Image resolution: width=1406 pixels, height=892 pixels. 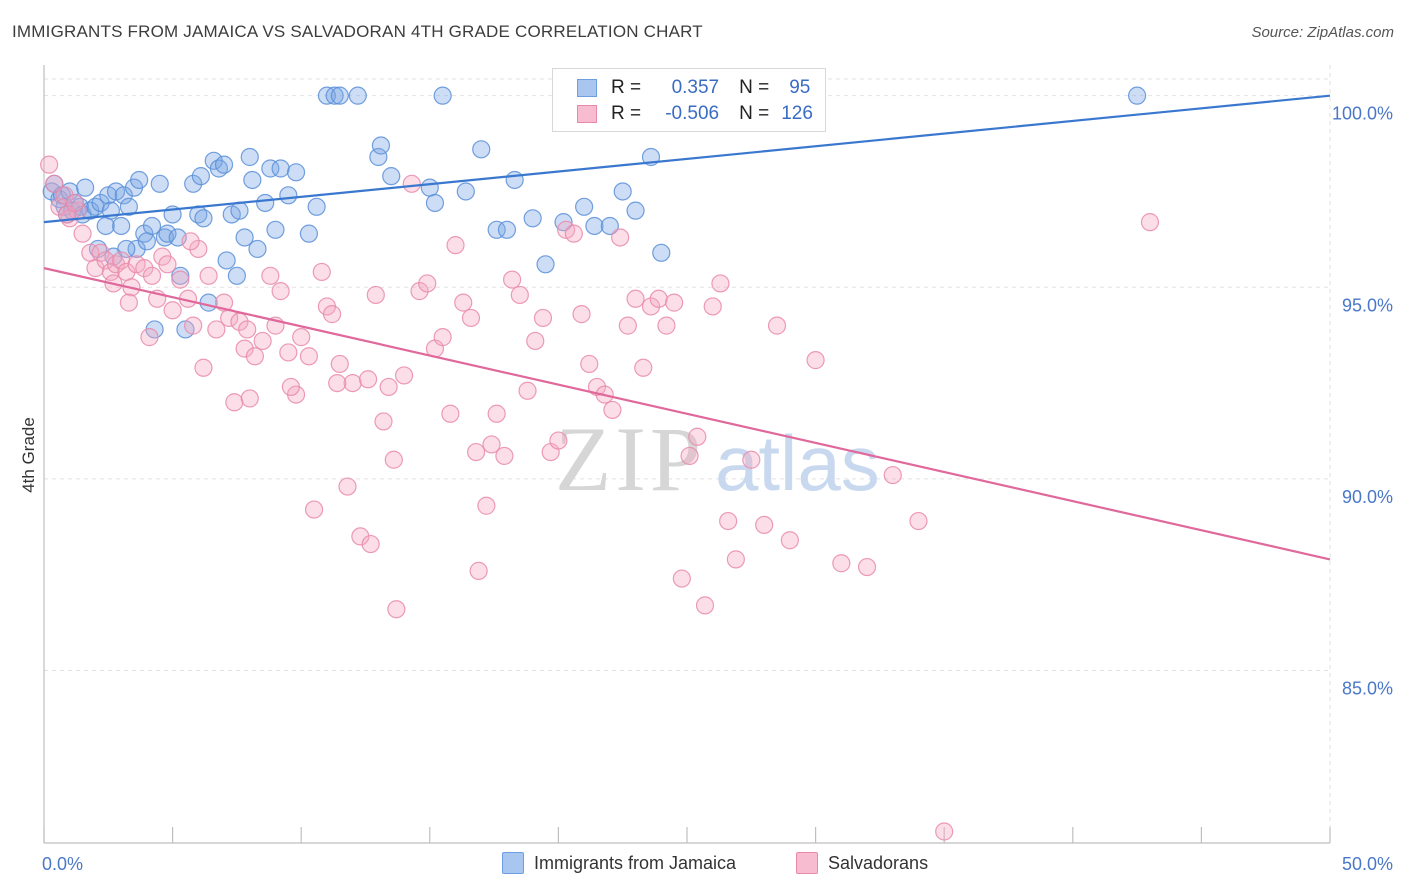 What do you see at coordinates (62, 864) in the screenshot?
I see `x-tick-label: 0.0%` at bounding box center [62, 864].